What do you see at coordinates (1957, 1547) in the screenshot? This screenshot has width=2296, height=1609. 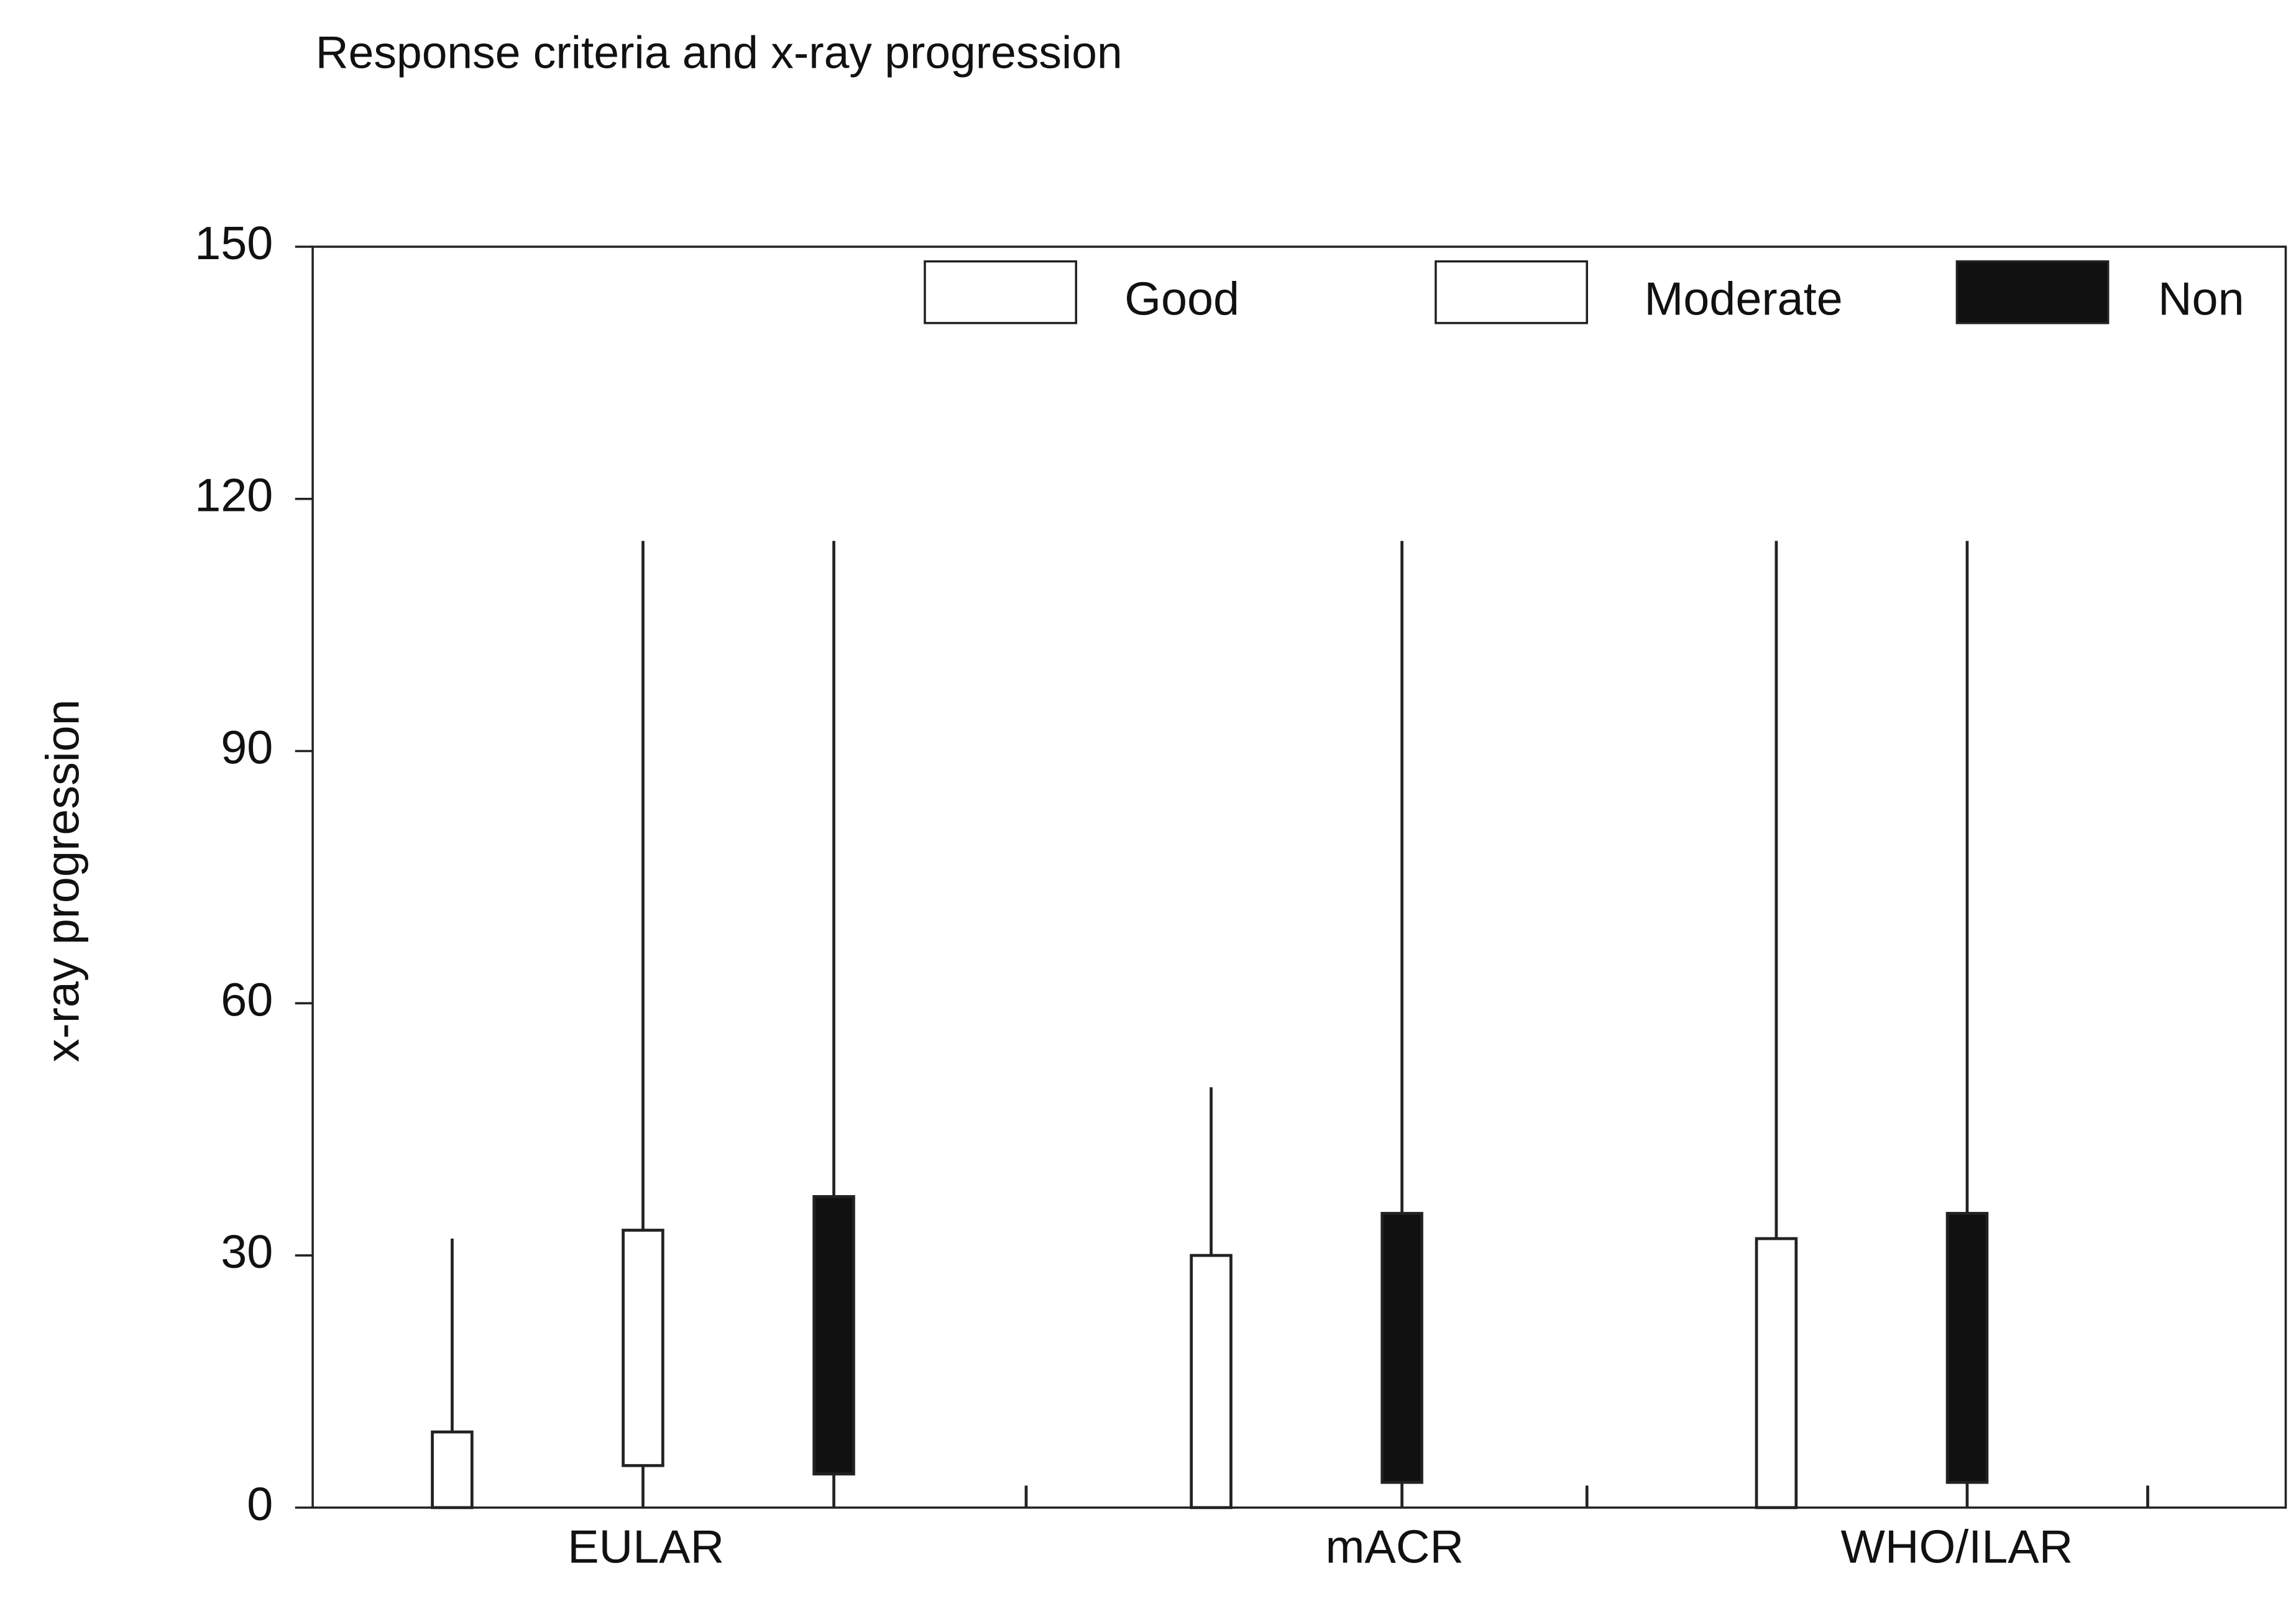 I see `x-tick-label: WHO/ILAR` at bounding box center [1957, 1547].